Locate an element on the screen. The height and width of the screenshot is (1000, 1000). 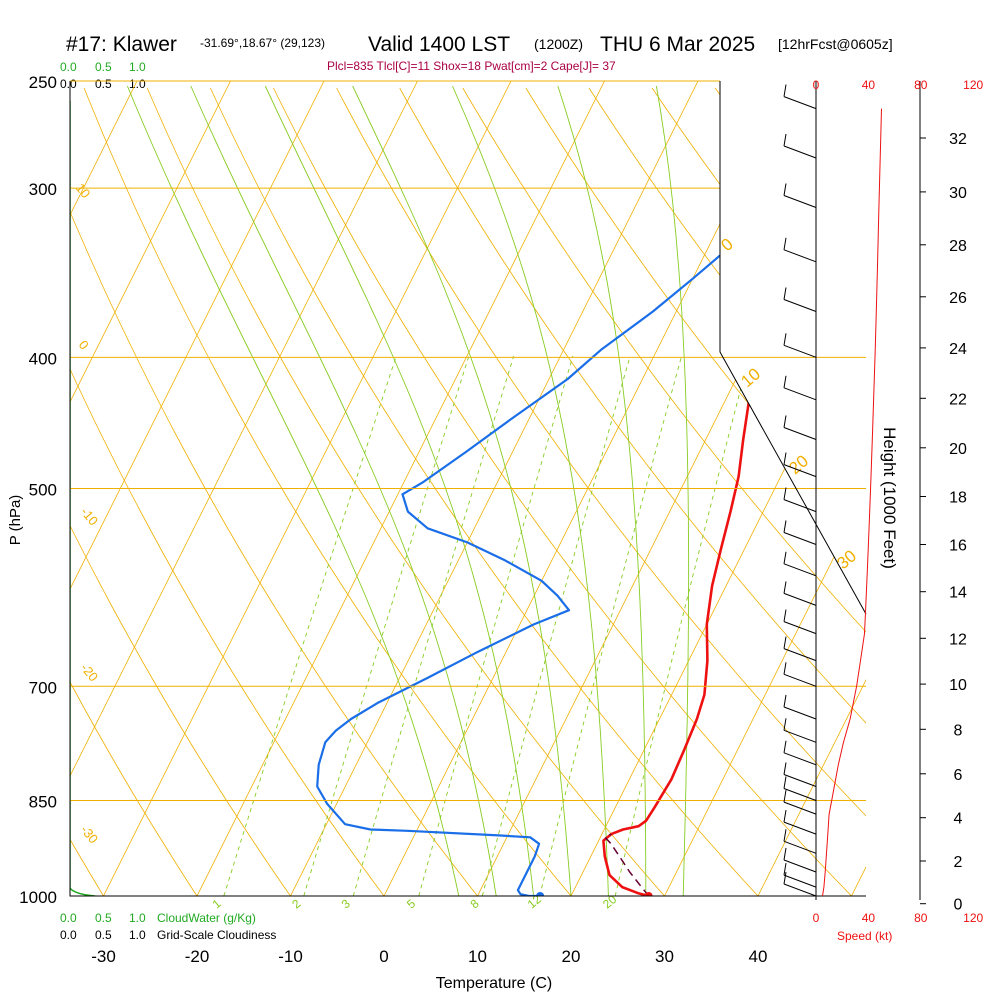
theta-label: -10 is located at coordinates (90, 516).